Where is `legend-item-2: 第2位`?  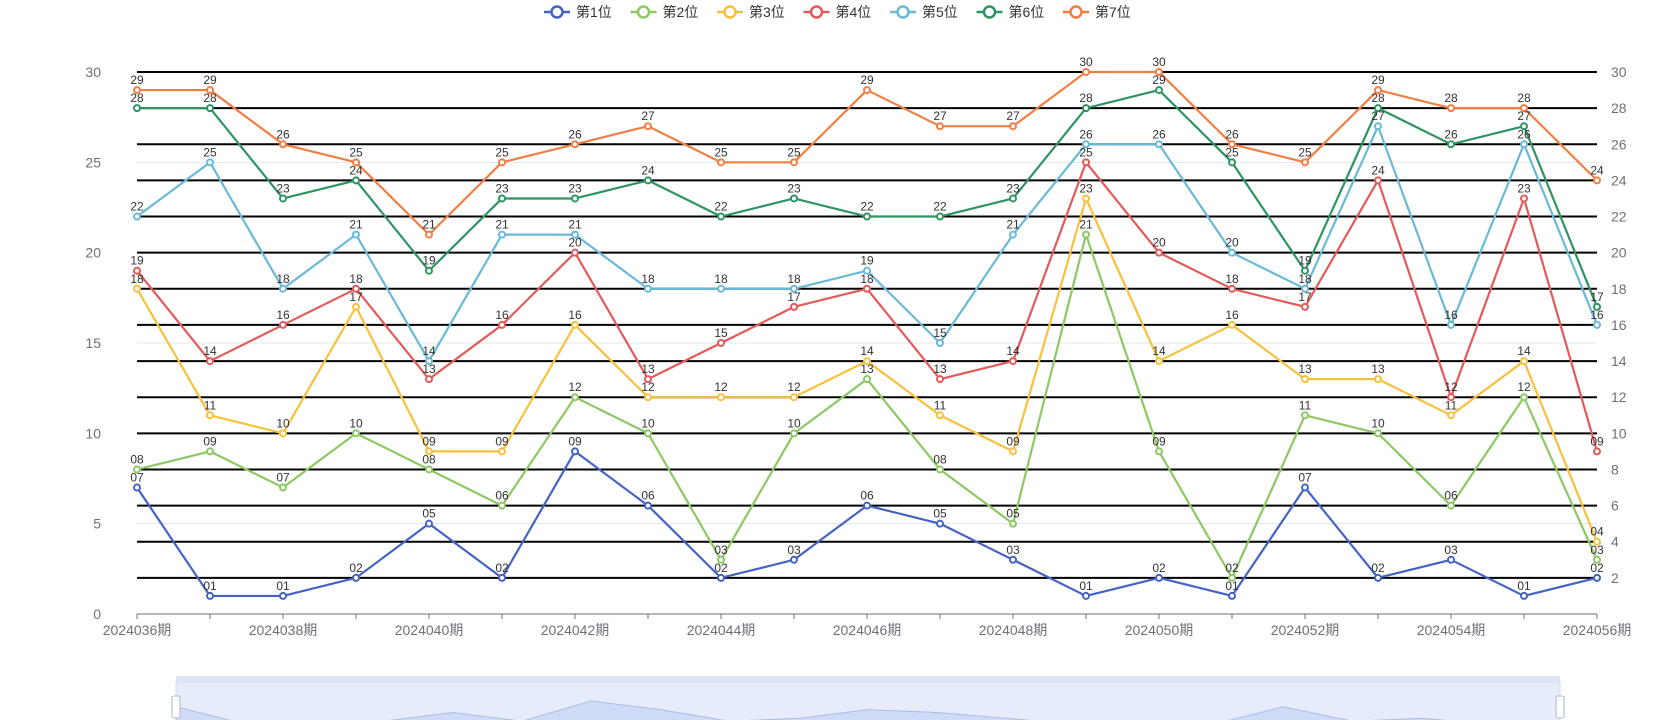 legend-item-2: 第2位 is located at coordinates (664, 12).